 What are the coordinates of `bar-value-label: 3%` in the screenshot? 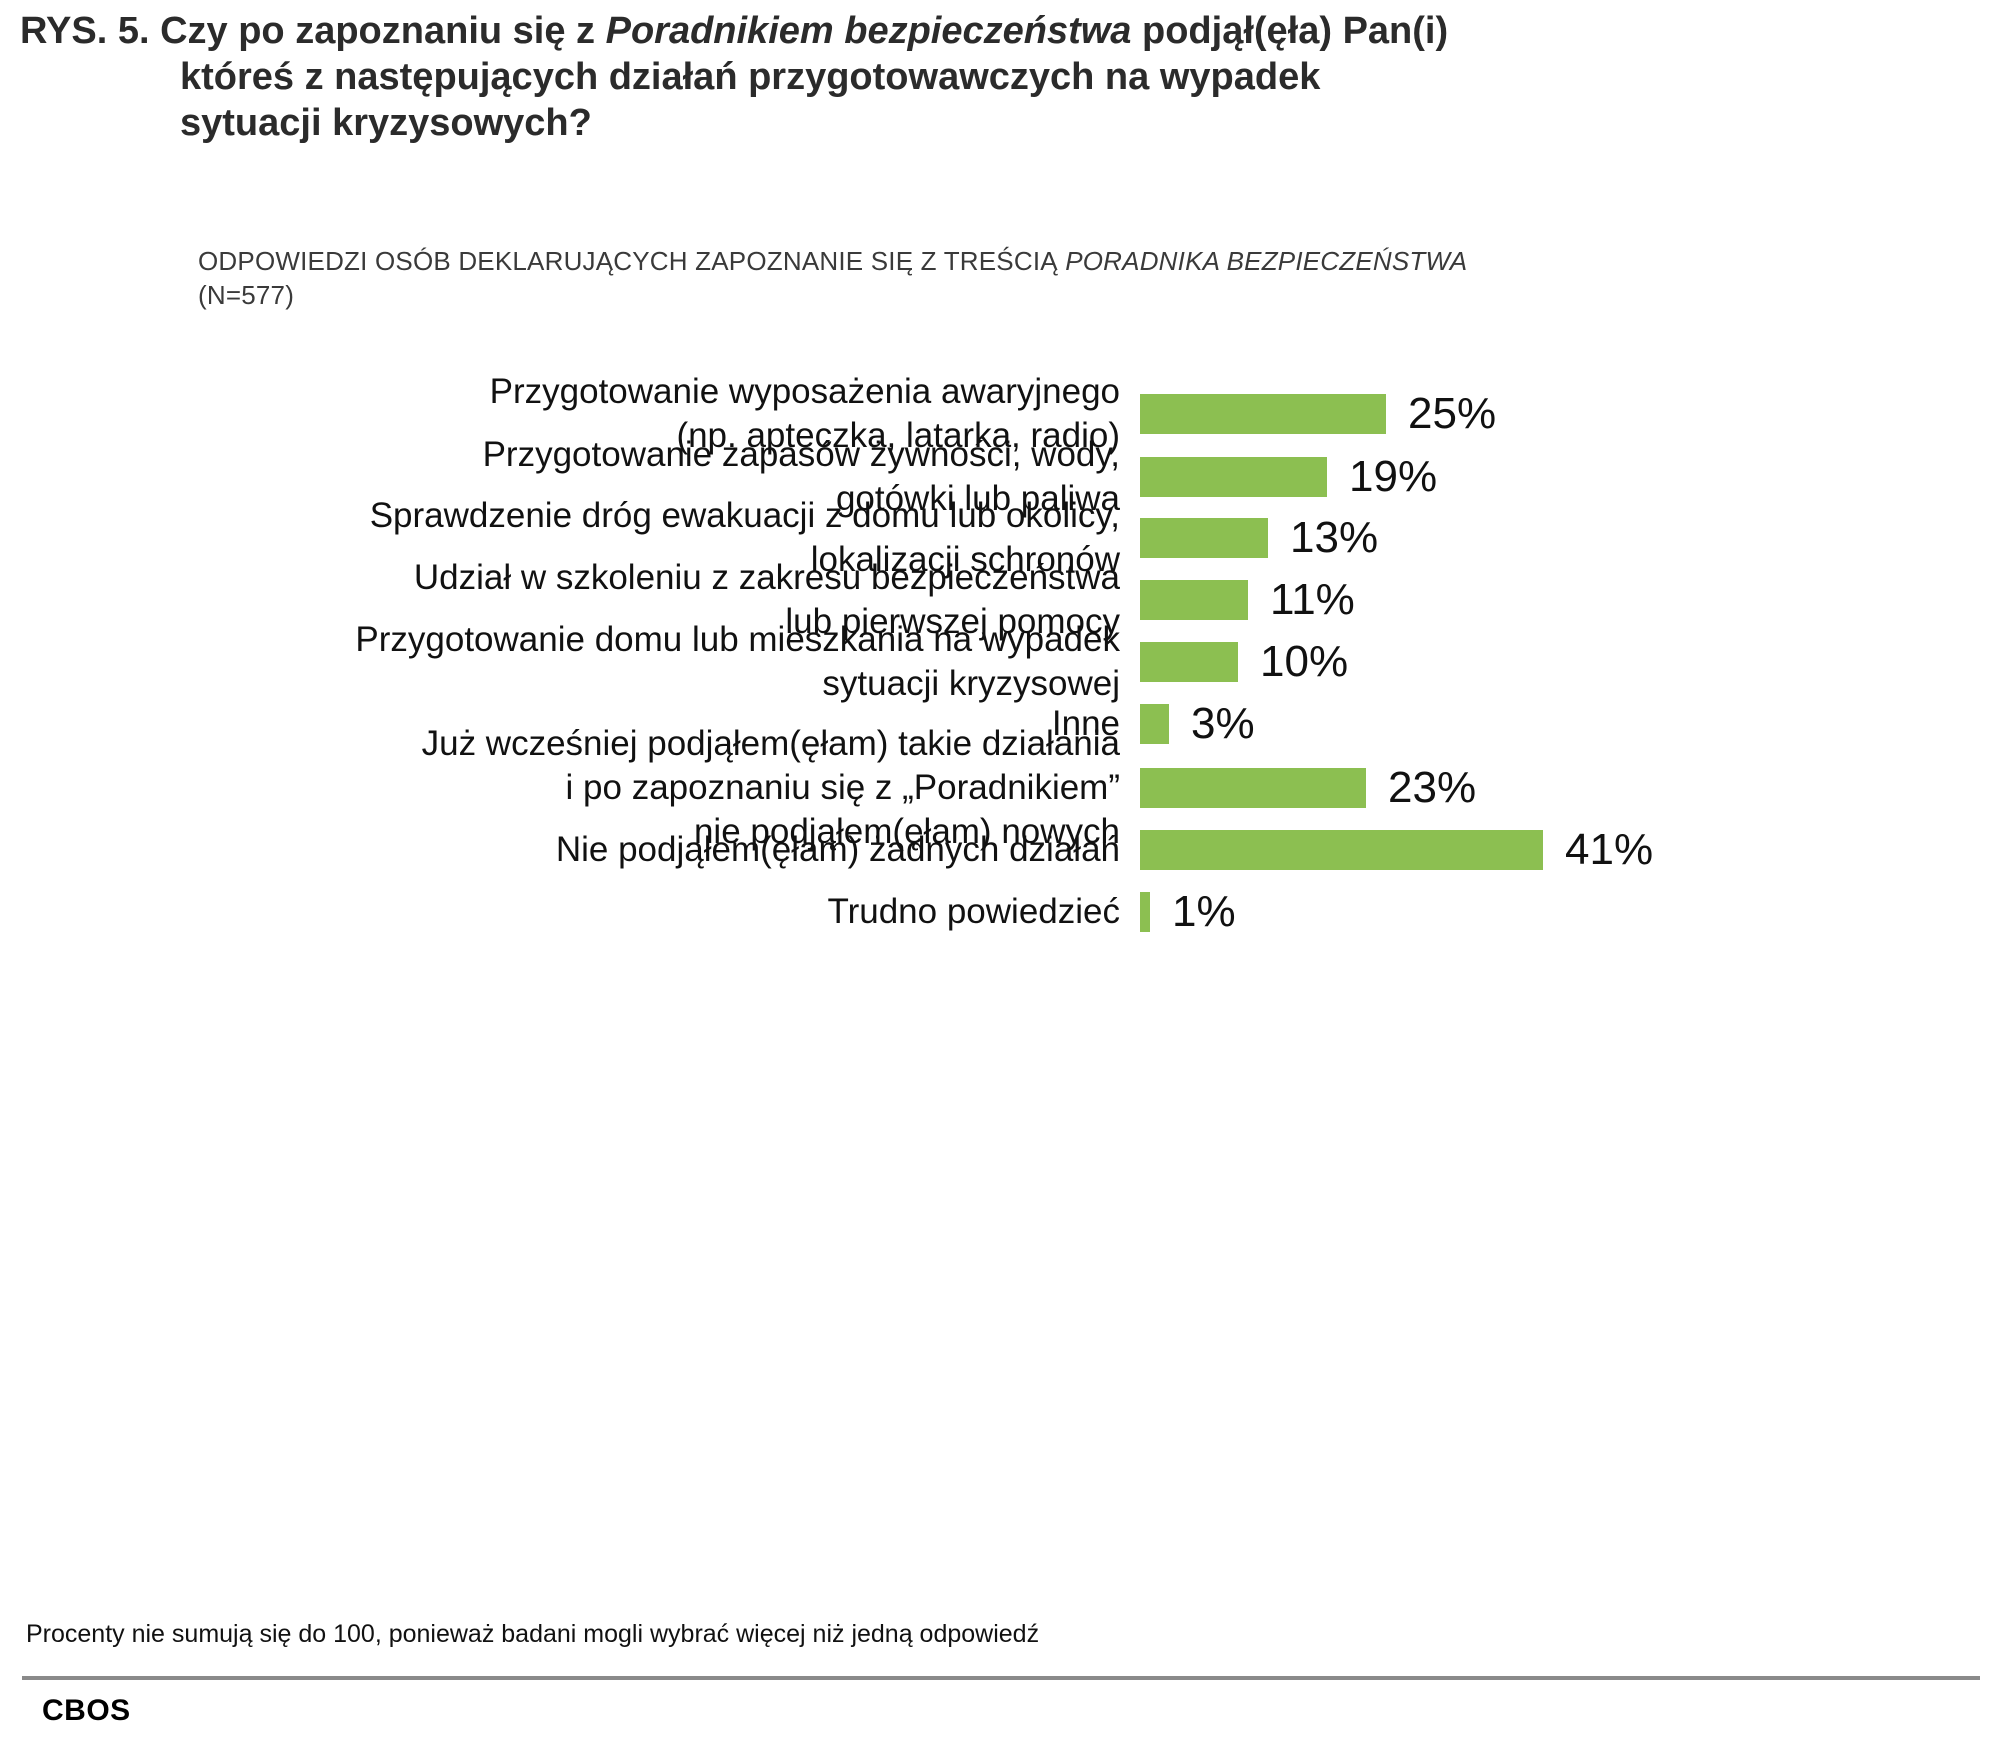 It's located at (1223, 723).